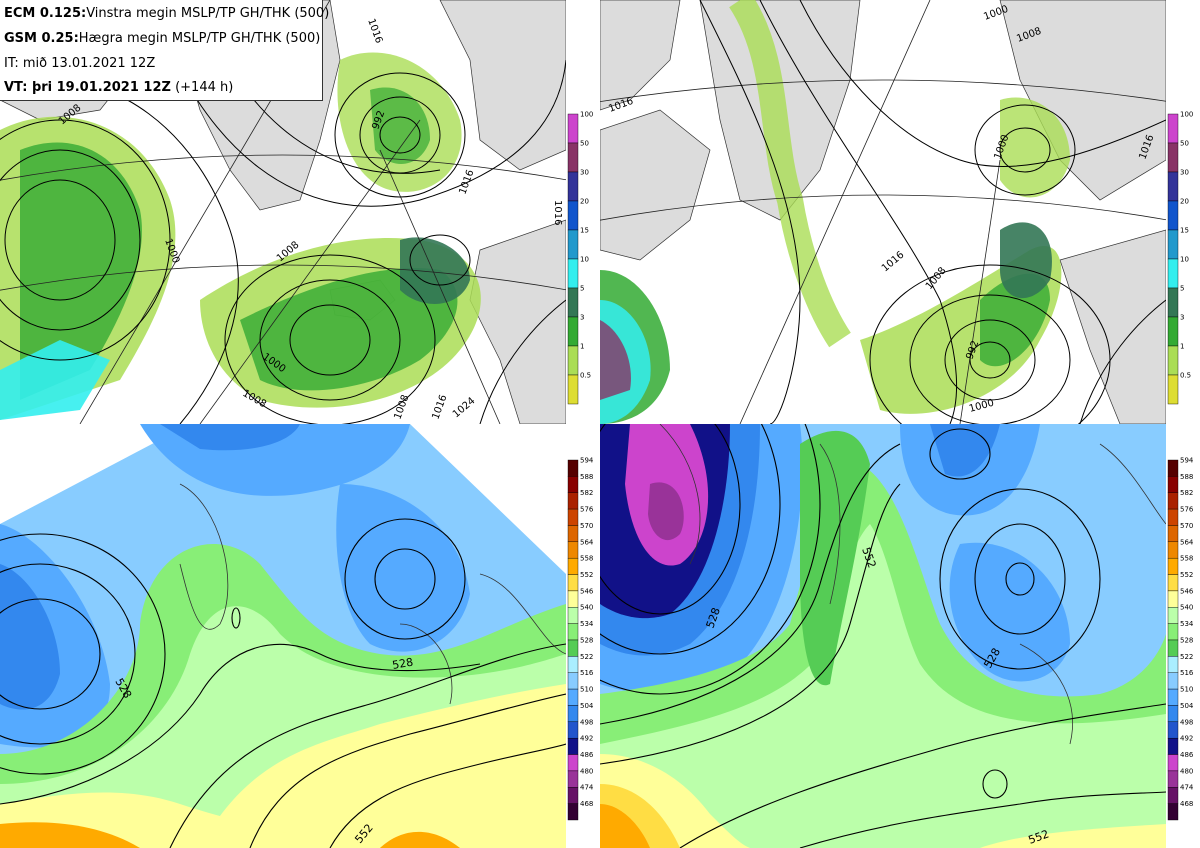 The width and height of the screenshot is (1200, 848). Describe the element at coordinates (587, 673) in the screenshot. I see `legend-label: 516` at that location.